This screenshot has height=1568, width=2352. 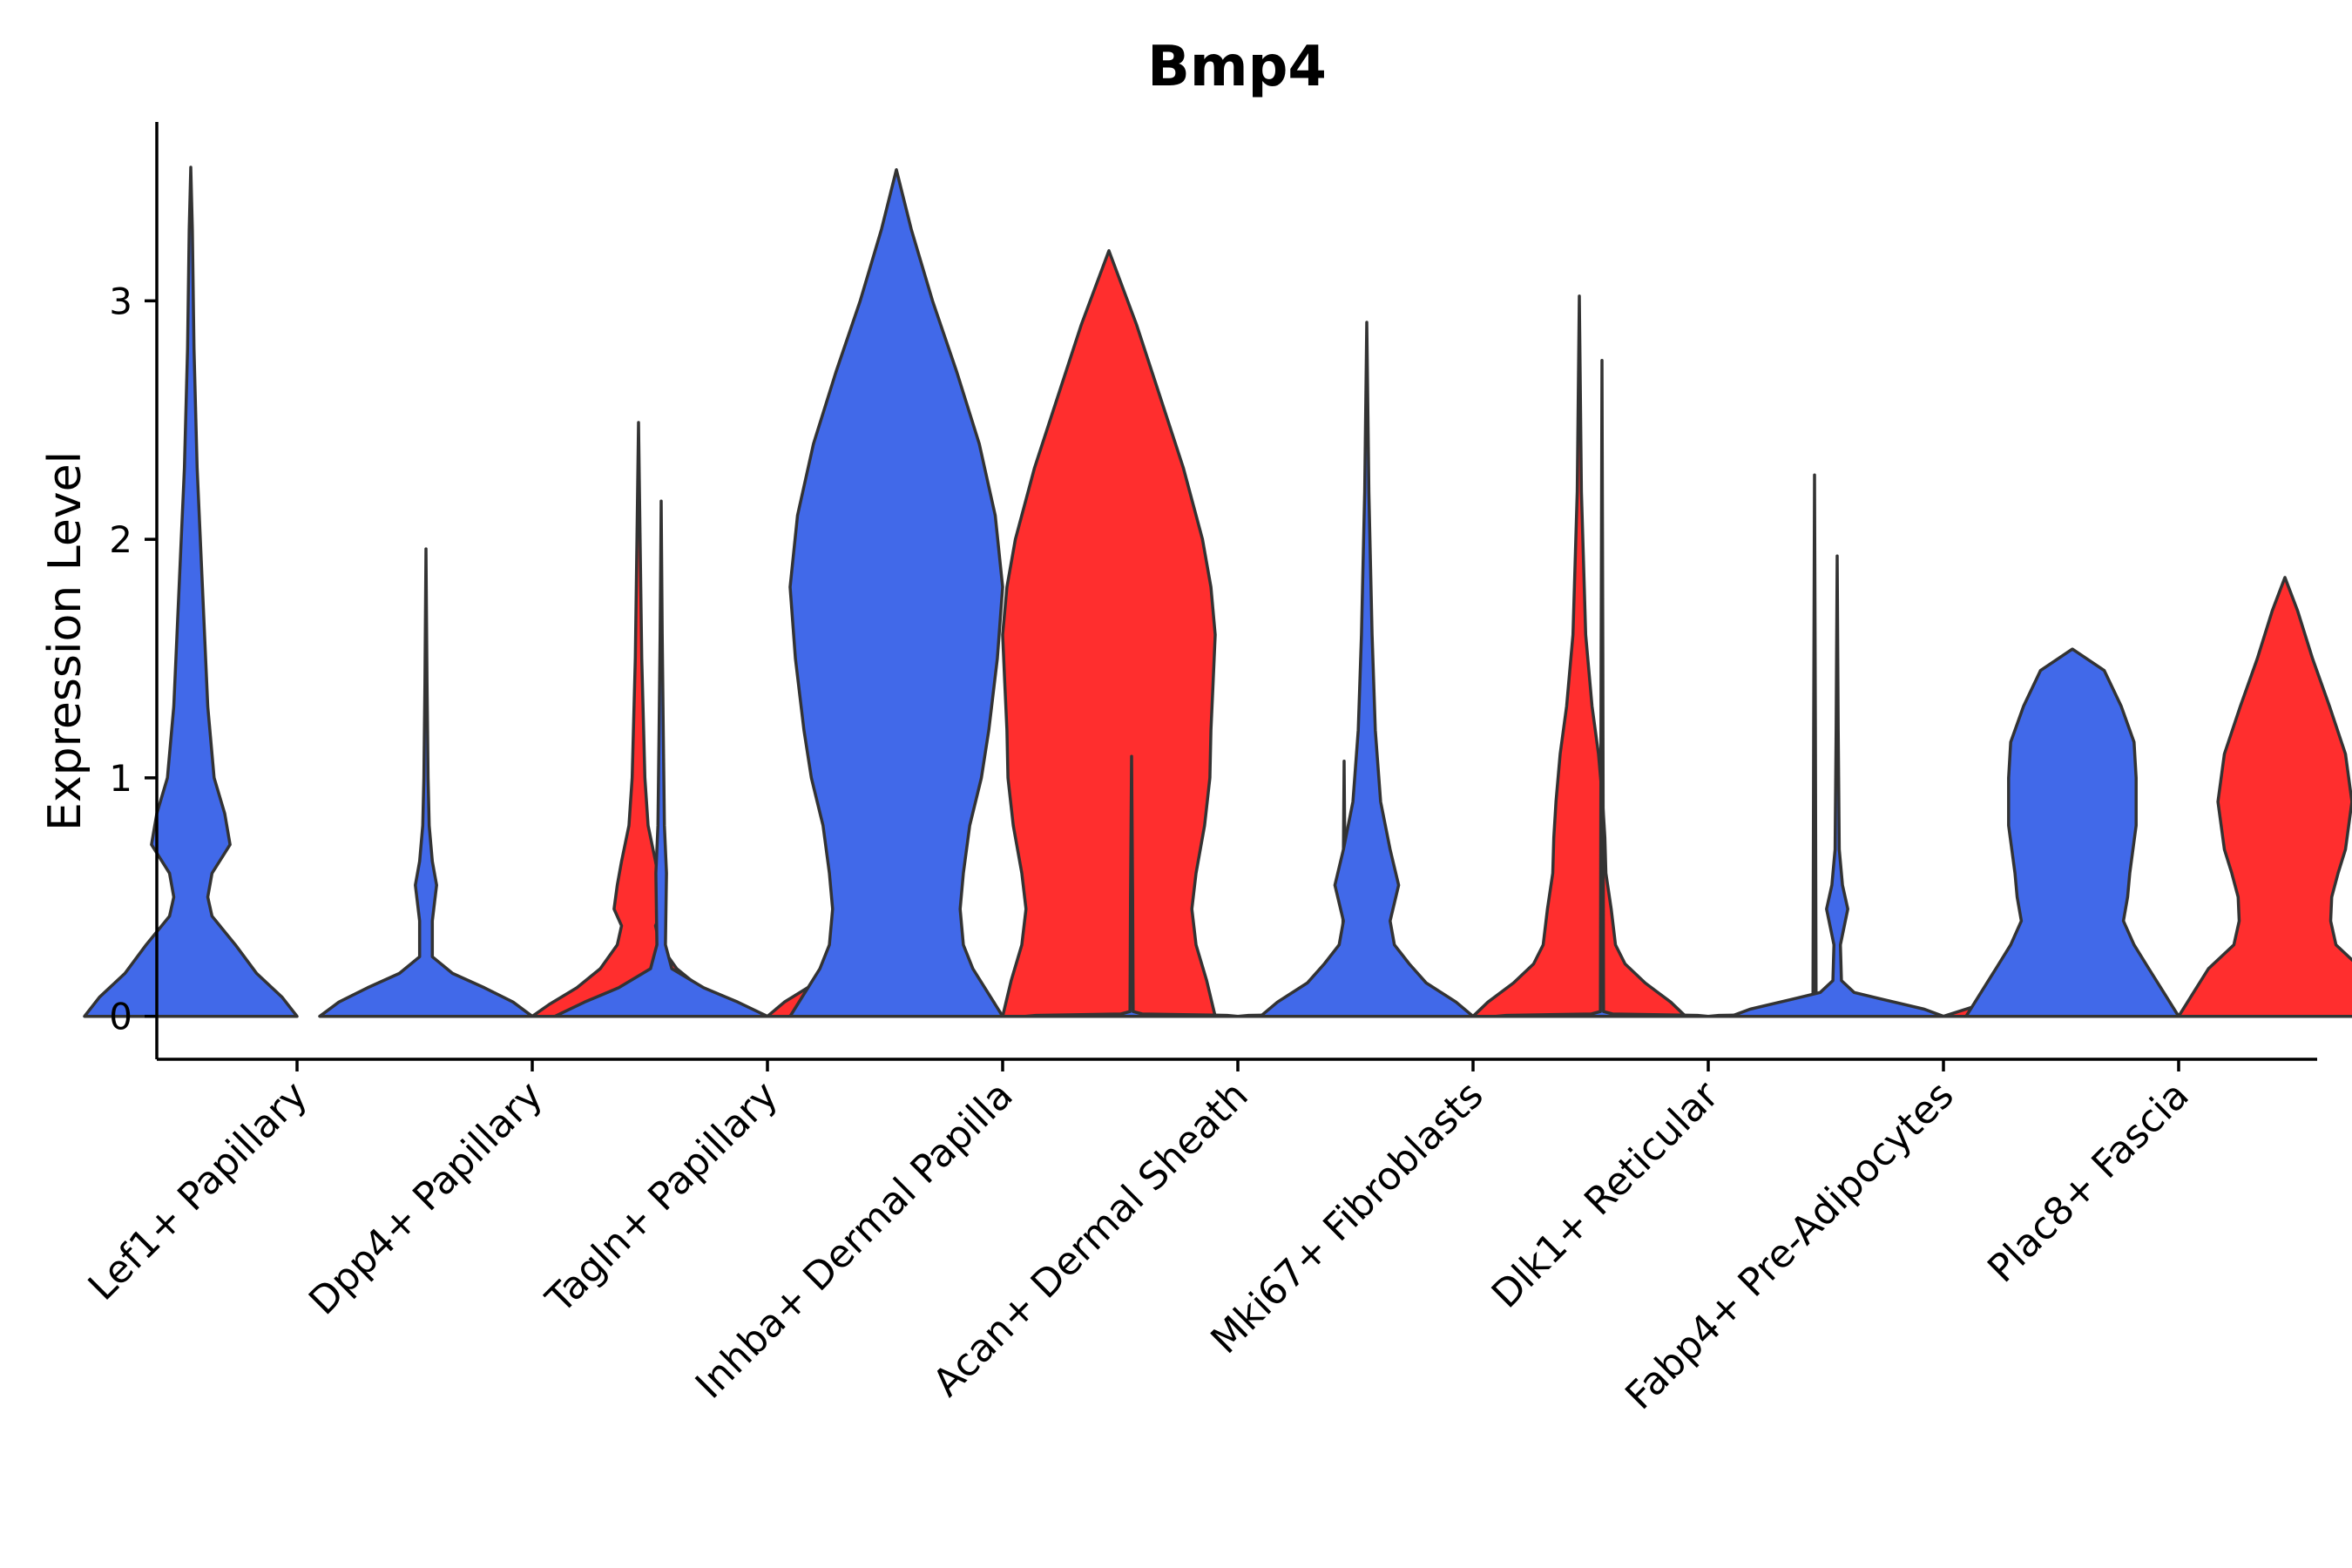 What do you see at coordinates (1606, 1194) in the screenshot?
I see `x-tick-label: Dlk1+ Reticular` at bounding box center [1606, 1194].